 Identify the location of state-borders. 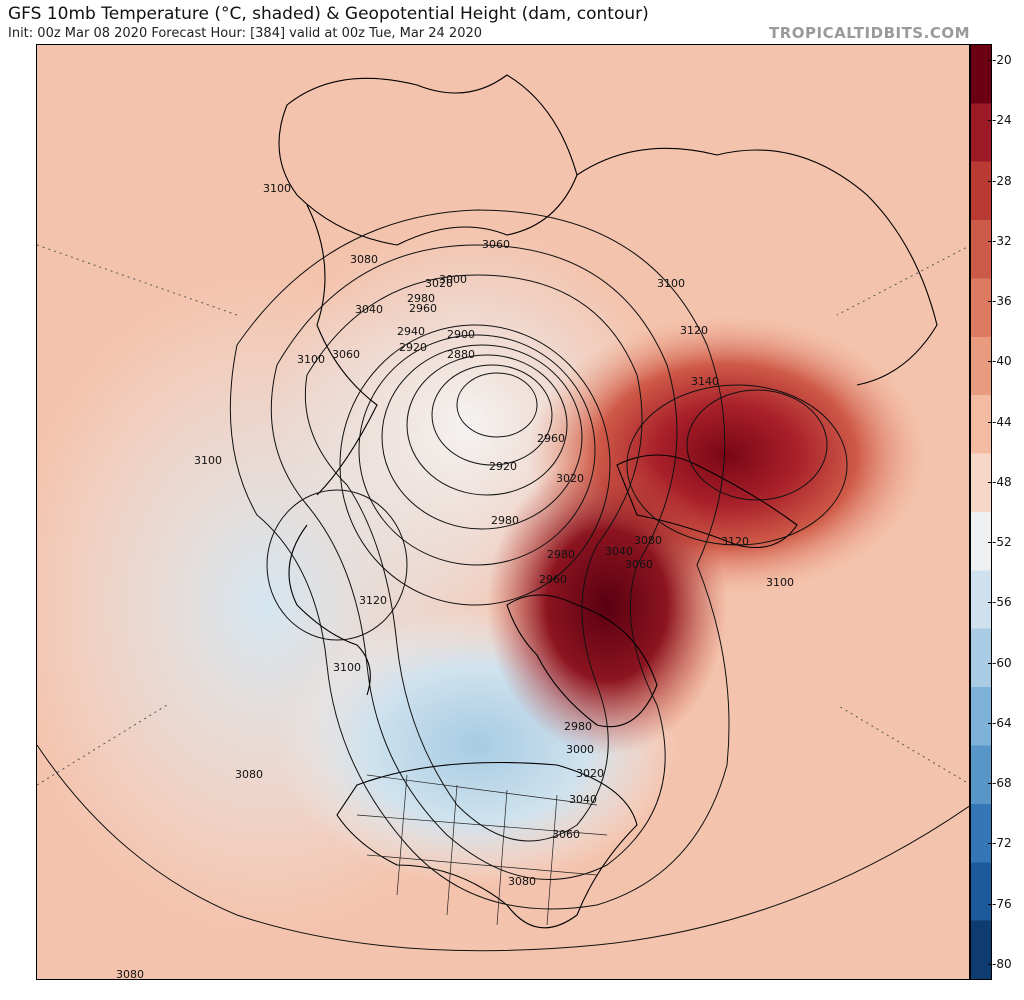
(482, 850).